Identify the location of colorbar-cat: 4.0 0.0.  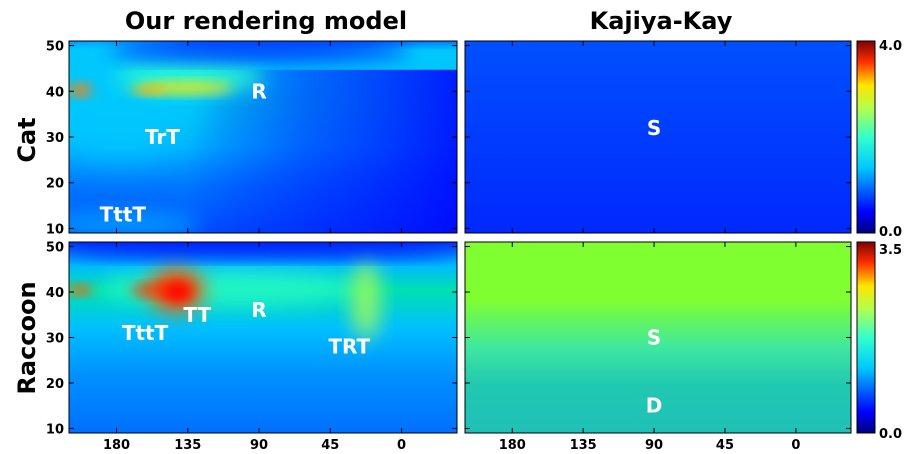
(879, 139).